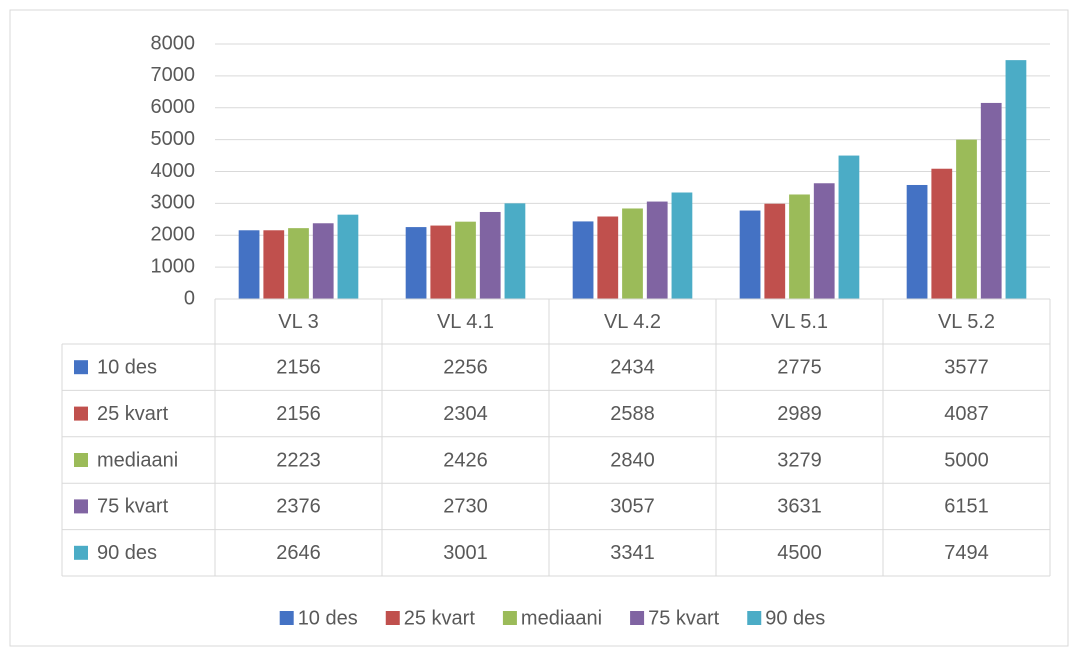  What do you see at coordinates (966, 322) in the screenshot?
I see `x-tick-label: VL 5.2` at bounding box center [966, 322].